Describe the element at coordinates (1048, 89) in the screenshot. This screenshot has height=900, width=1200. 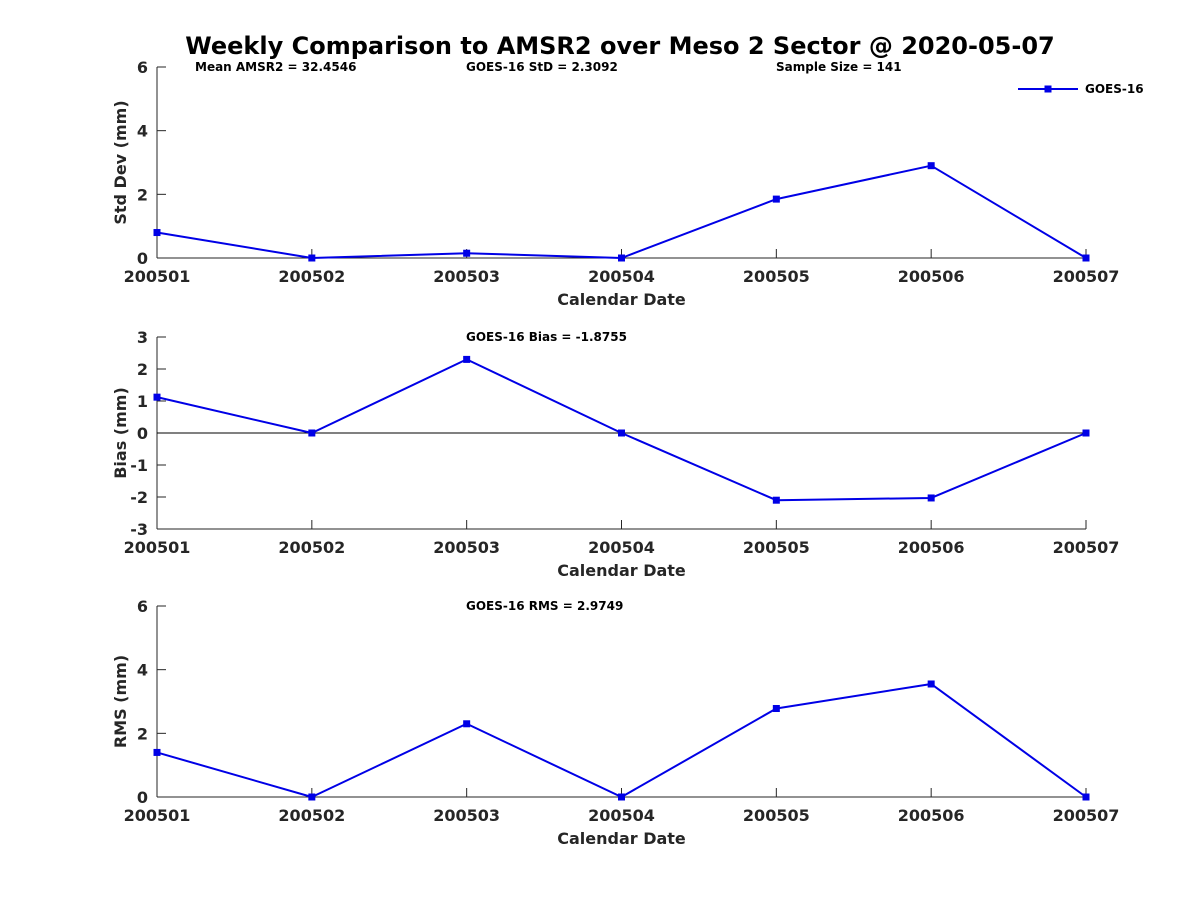
I see `legend-marker` at that location.